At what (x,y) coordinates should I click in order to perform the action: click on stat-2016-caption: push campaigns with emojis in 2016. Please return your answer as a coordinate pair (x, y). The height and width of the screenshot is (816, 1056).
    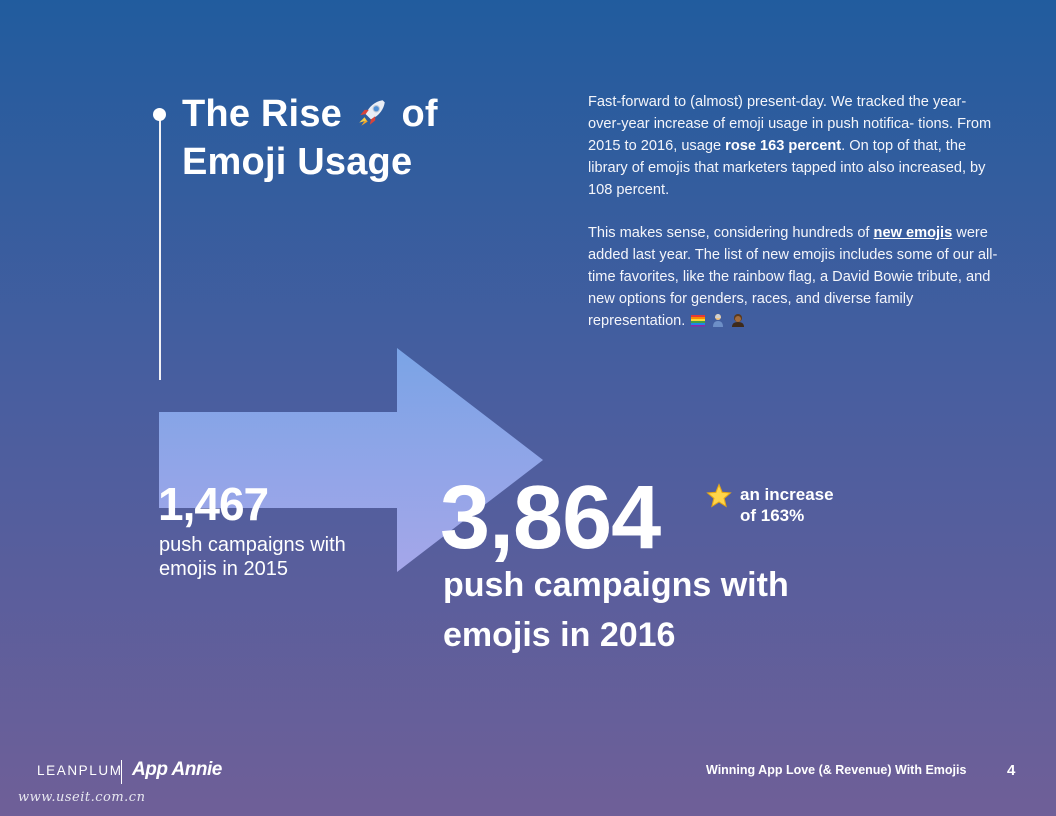
    Looking at the image, I should click on (616, 610).